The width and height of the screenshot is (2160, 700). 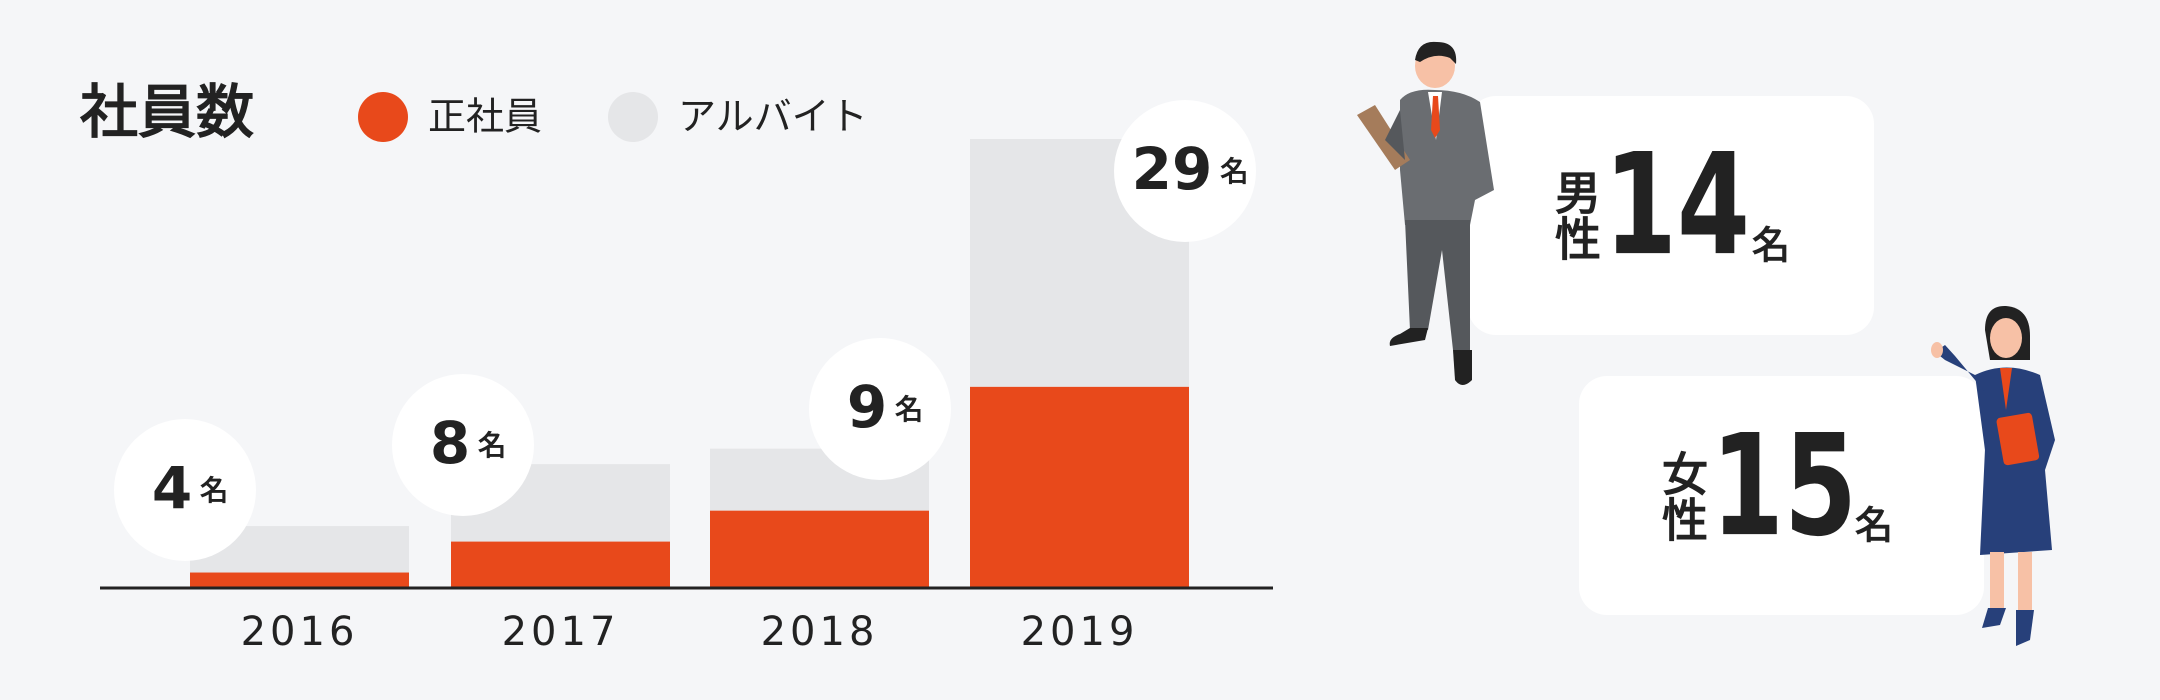 I want to click on total-label: 29 名, so click(x=1190, y=169).